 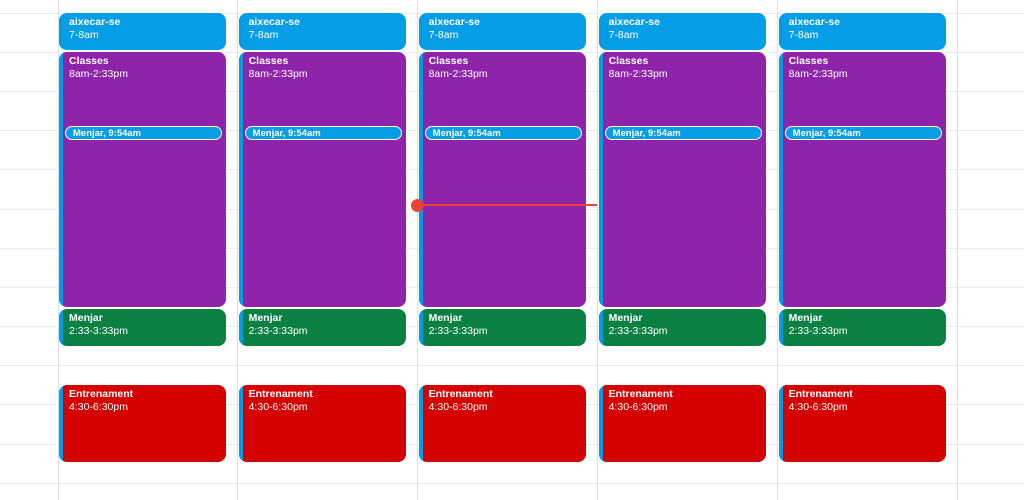 I want to click on current-time-dot, so click(x=417, y=205).